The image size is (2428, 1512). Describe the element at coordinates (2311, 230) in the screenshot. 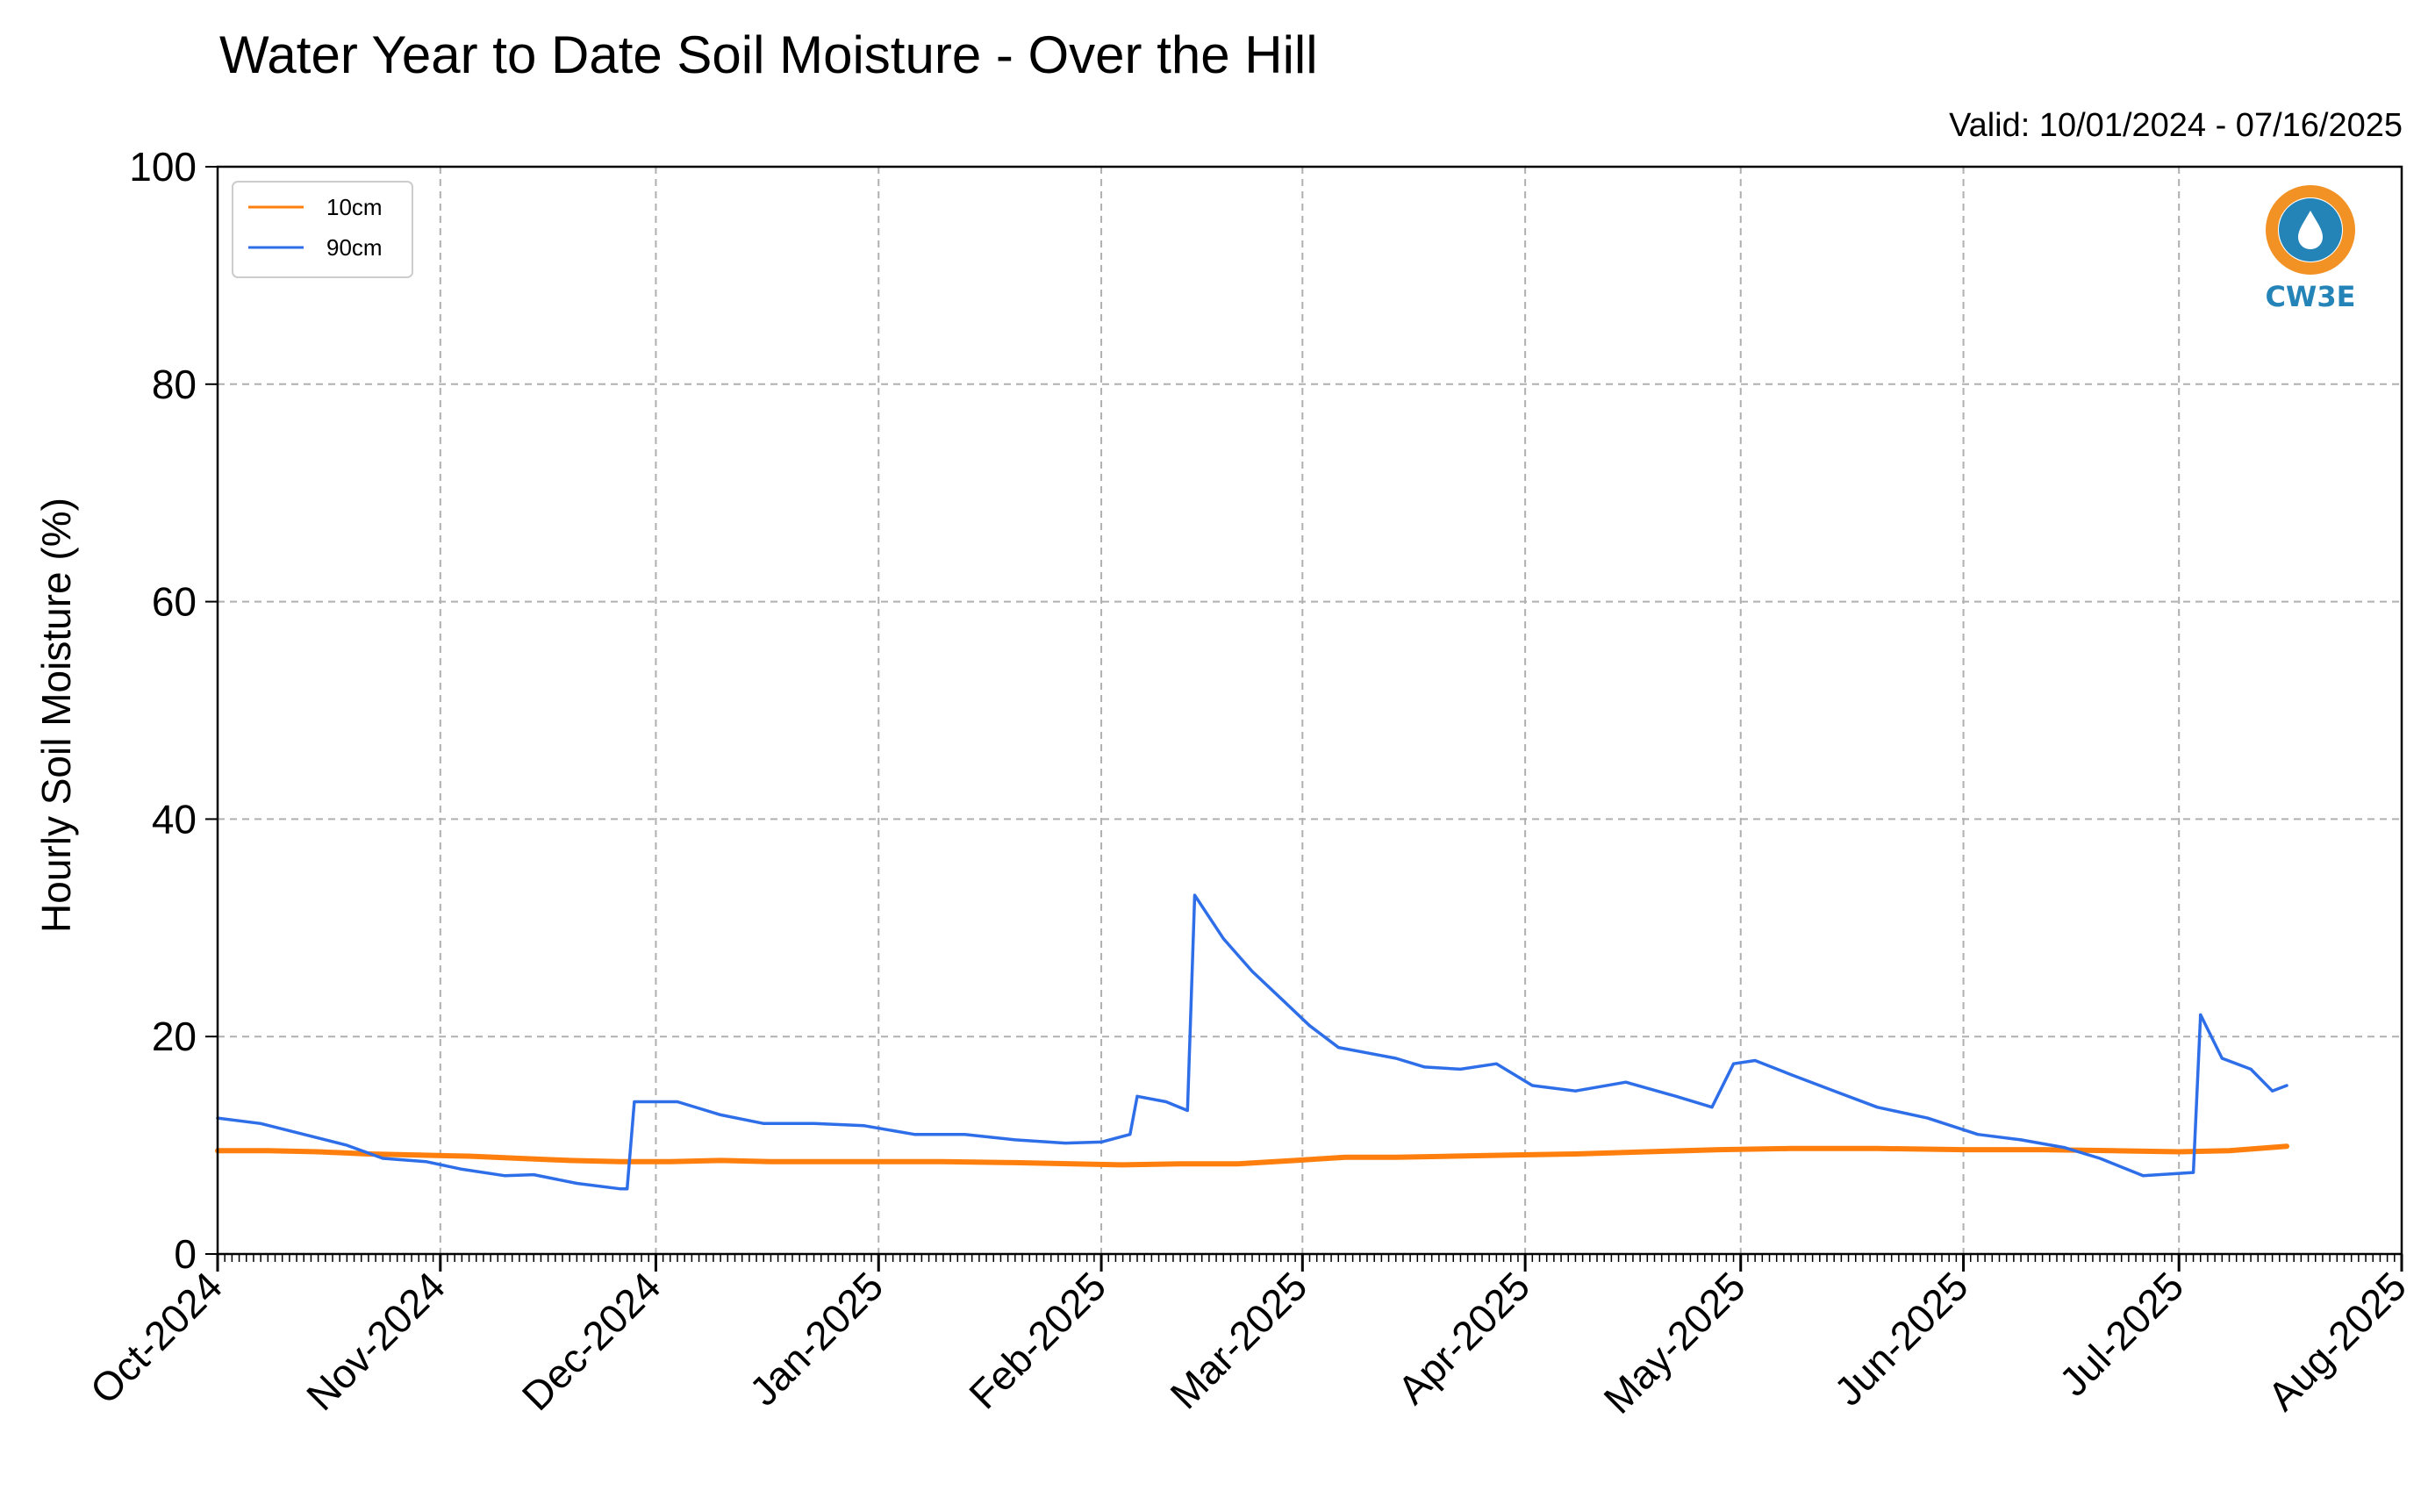

I see `logo-drop-icon` at that location.